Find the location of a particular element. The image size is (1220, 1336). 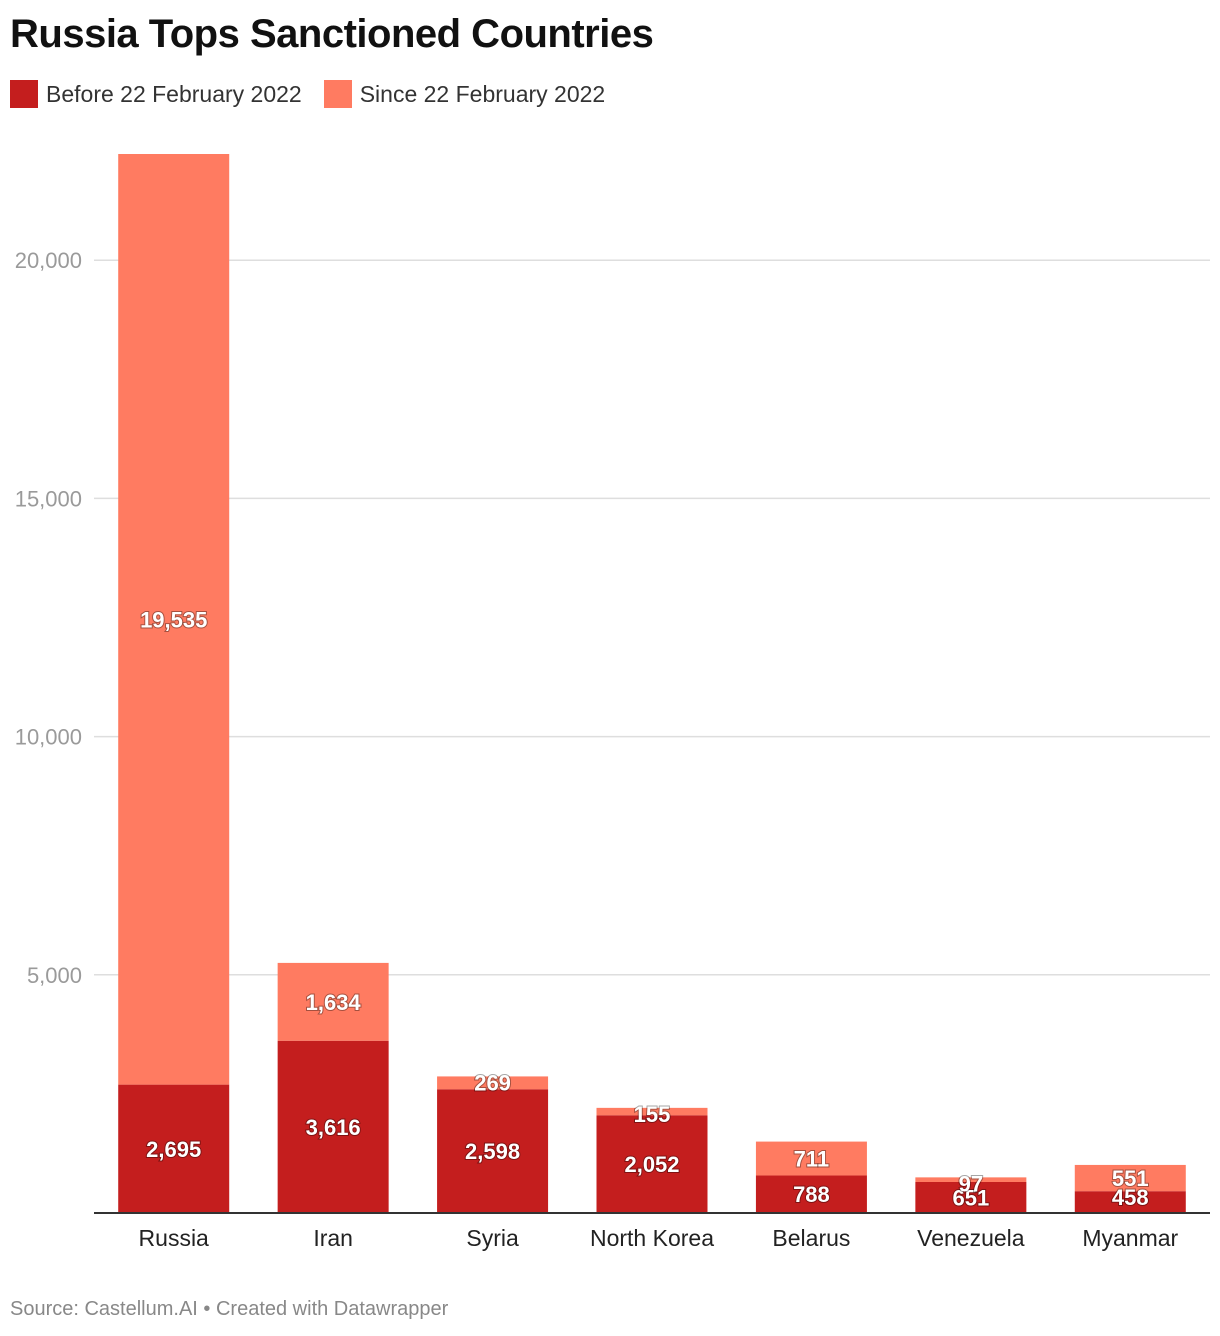

bar-iran-before is located at coordinates (333, 1126).